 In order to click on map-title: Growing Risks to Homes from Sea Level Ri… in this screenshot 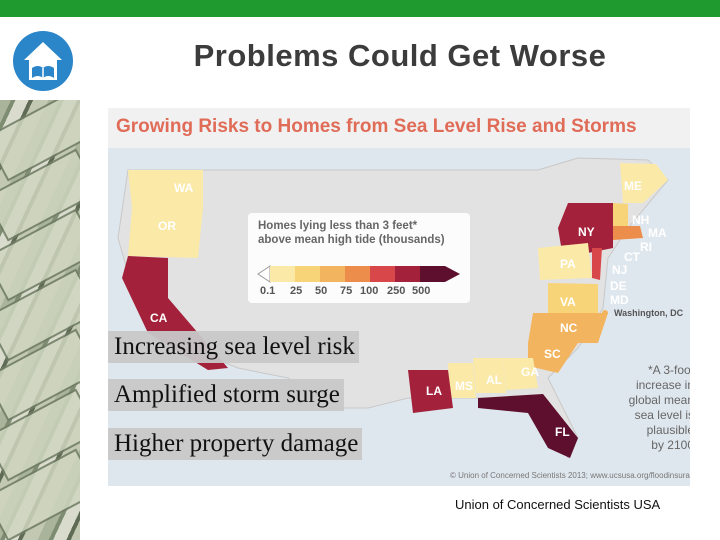, I will do `click(376, 126)`.